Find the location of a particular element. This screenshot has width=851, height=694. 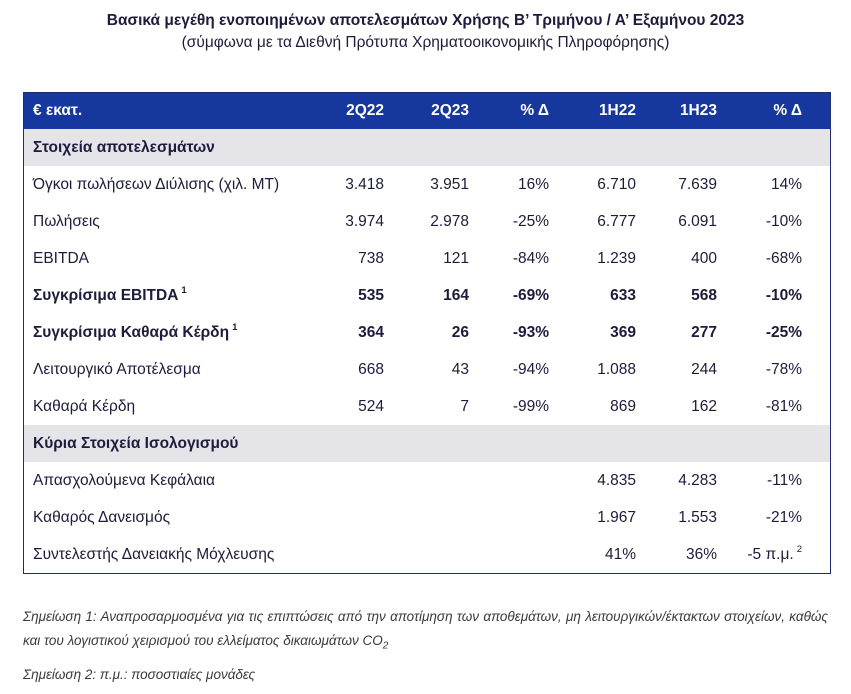

table-row: EBITDA 738 121 -84% 1.239 400 -68% is located at coordinates (427, 258).